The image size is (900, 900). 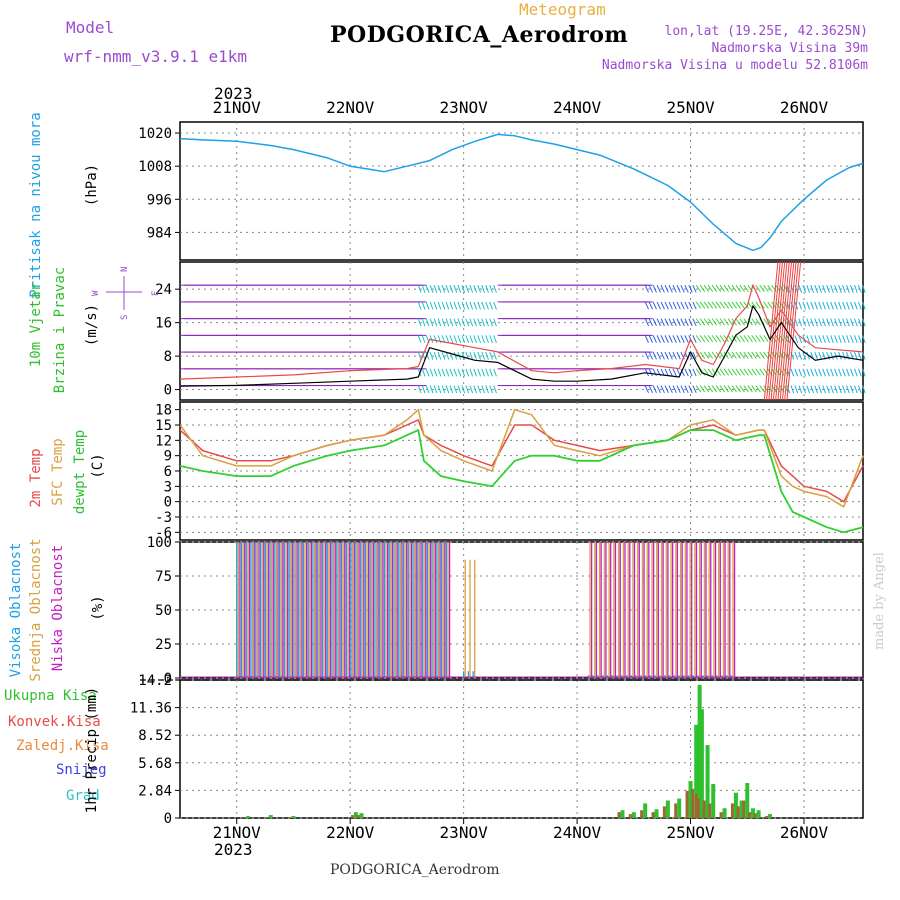 I want to click on precip-unit: 1hr Precip (mm), so click(x=92, y=750).